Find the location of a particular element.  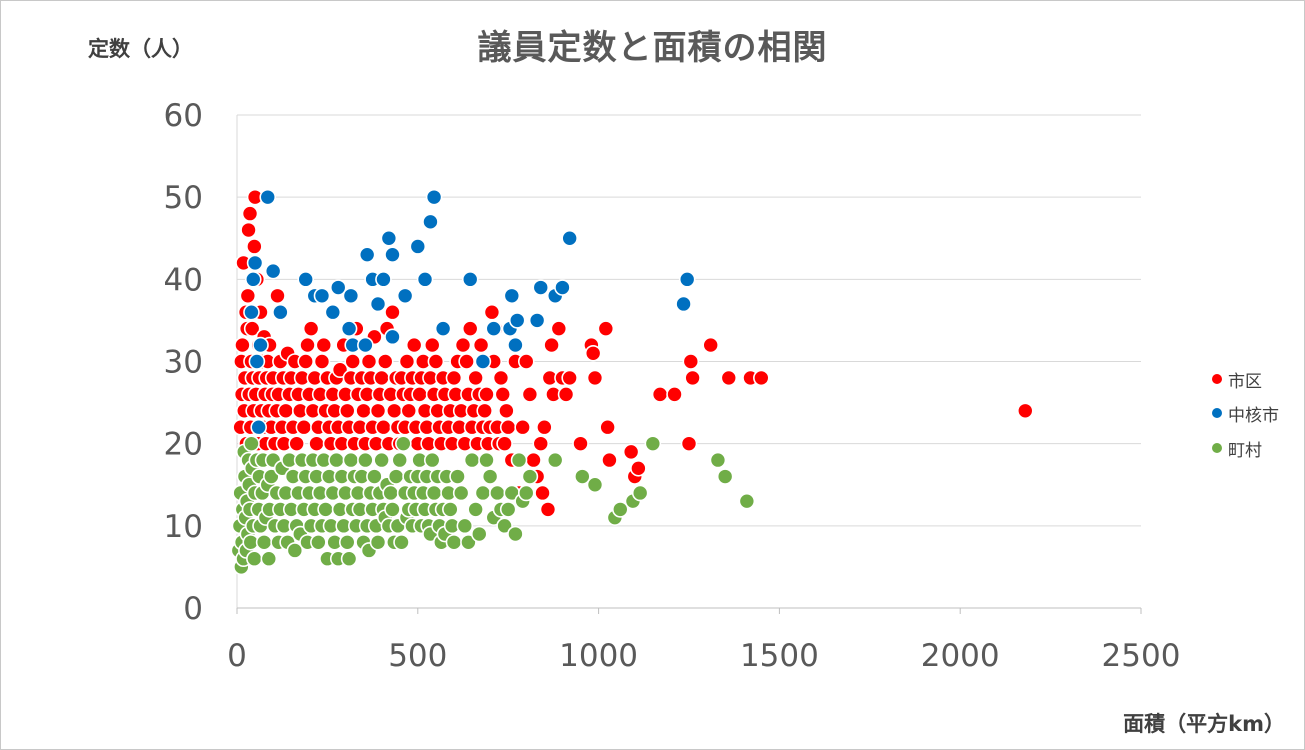

legend-item: 市区 is located at coordinates (1237, 380).